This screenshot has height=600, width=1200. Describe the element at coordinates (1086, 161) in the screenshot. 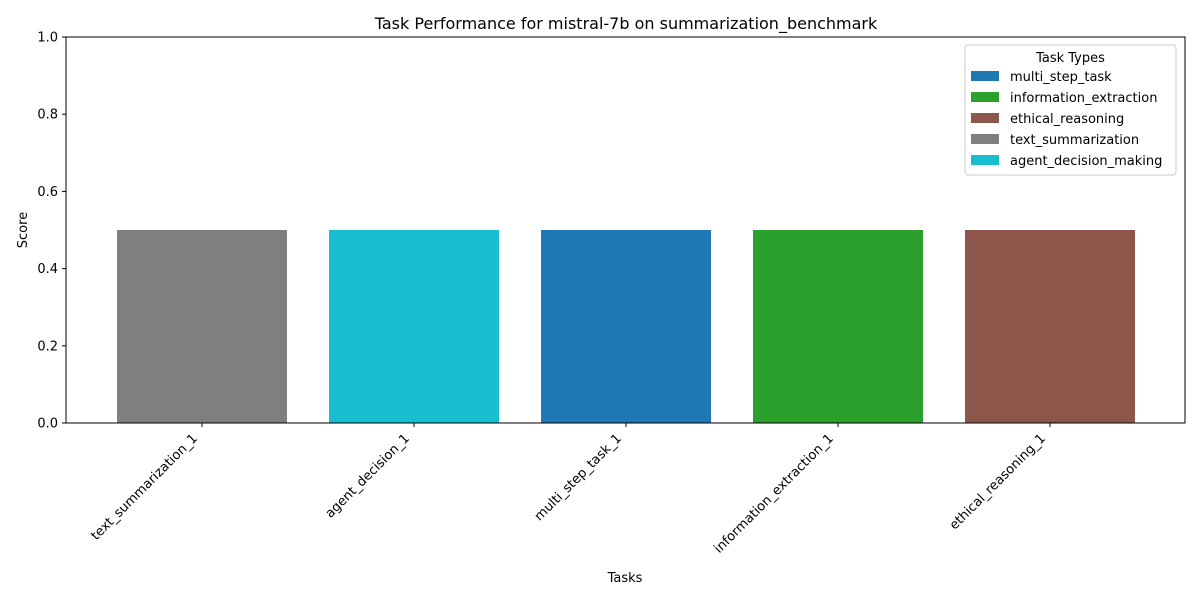

I see `legend-label-agent_decision_making: agent_decision_making` at that location.